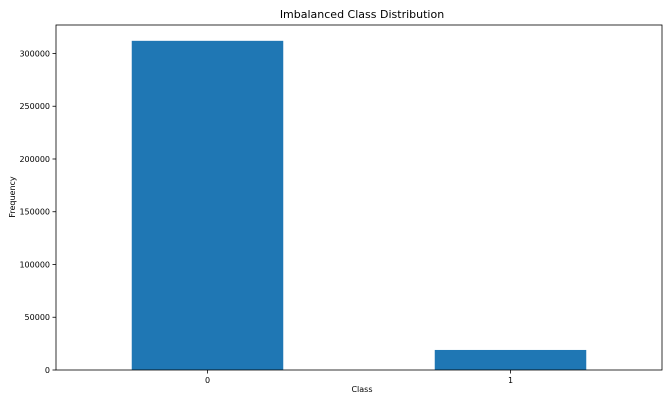  I want to click on y-tick-label: 0, so click(47, 370).